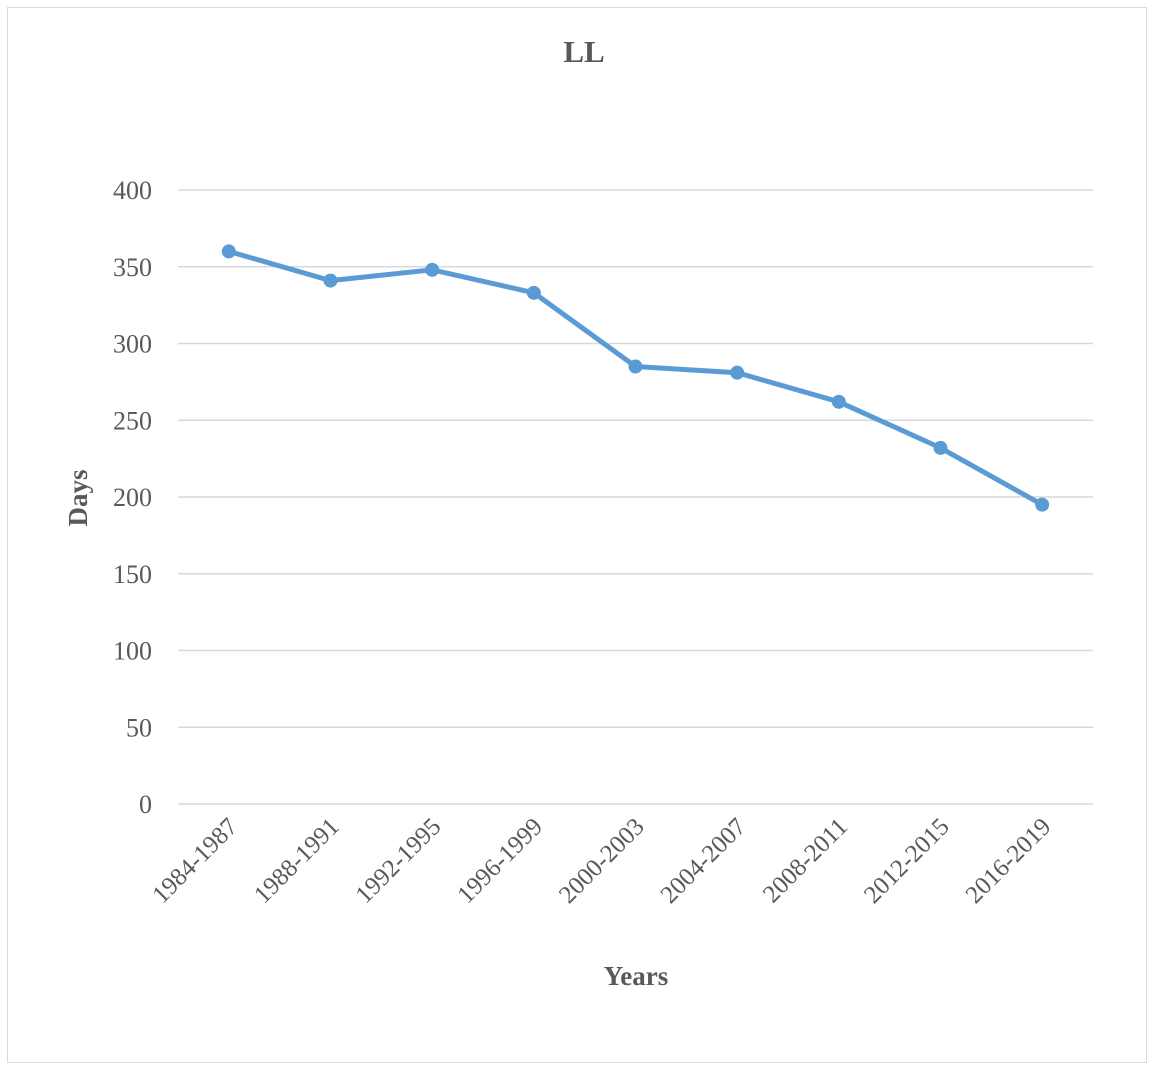  Describe the element at coordinates (805, 860) in the screenshot. I see `x-tick-label: 2008-2011` at that location.